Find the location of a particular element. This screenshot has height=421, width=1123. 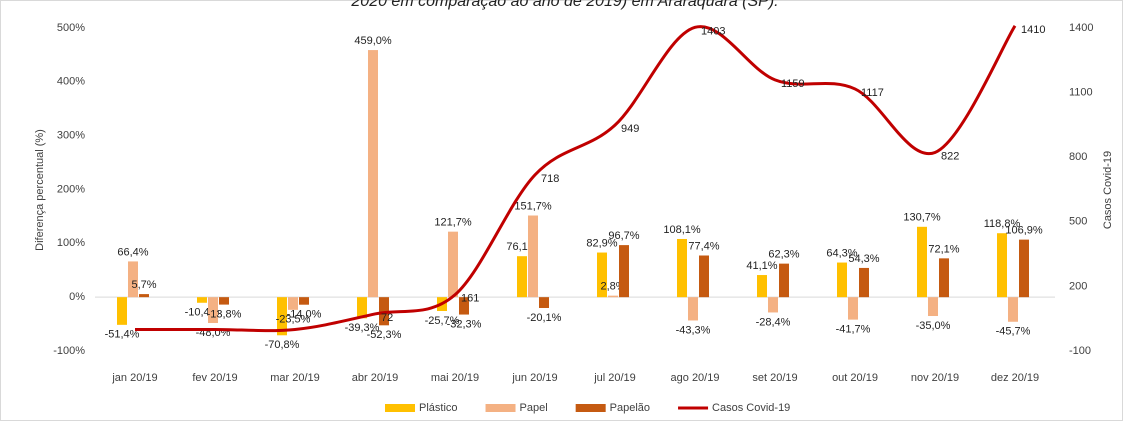

y2-tick-label: 500 is located at coordinates (1078, 222).